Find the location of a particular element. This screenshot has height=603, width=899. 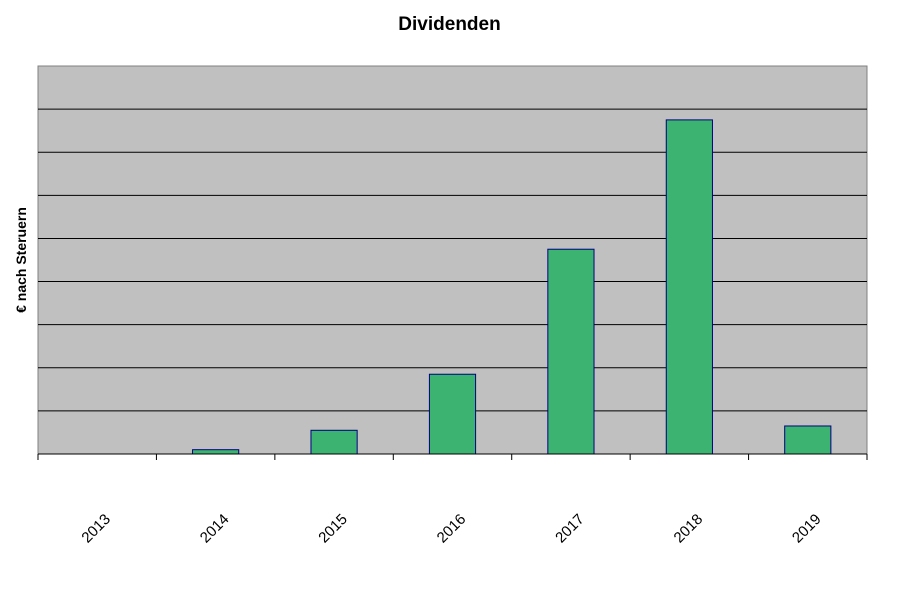

bar-2019 is located at coordinates (808, 440).